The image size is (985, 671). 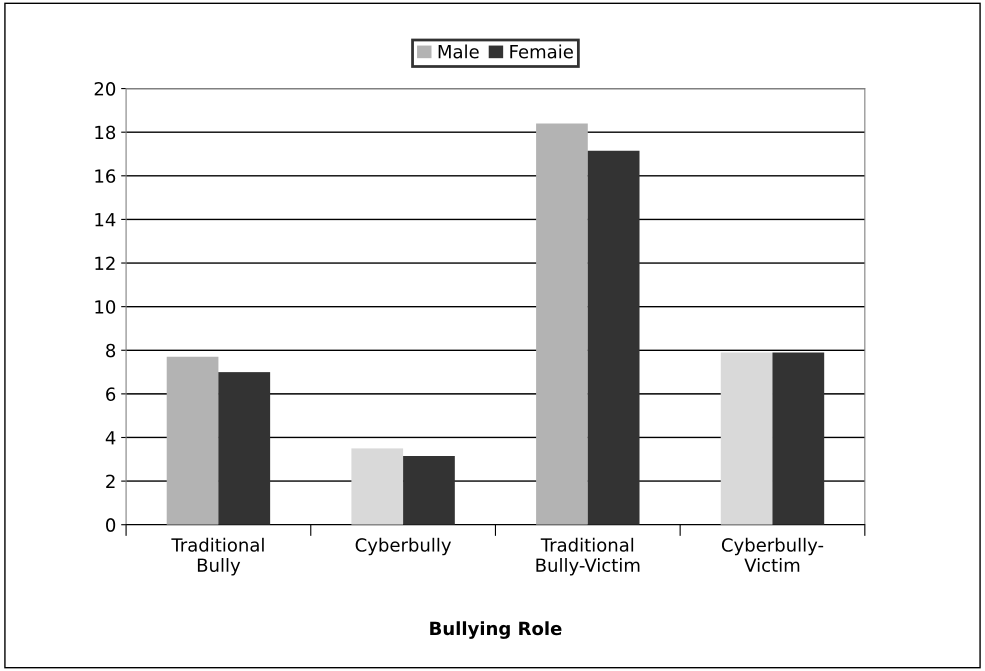 I want to click on y-tick-label: 18, so click(x=105, y=133).